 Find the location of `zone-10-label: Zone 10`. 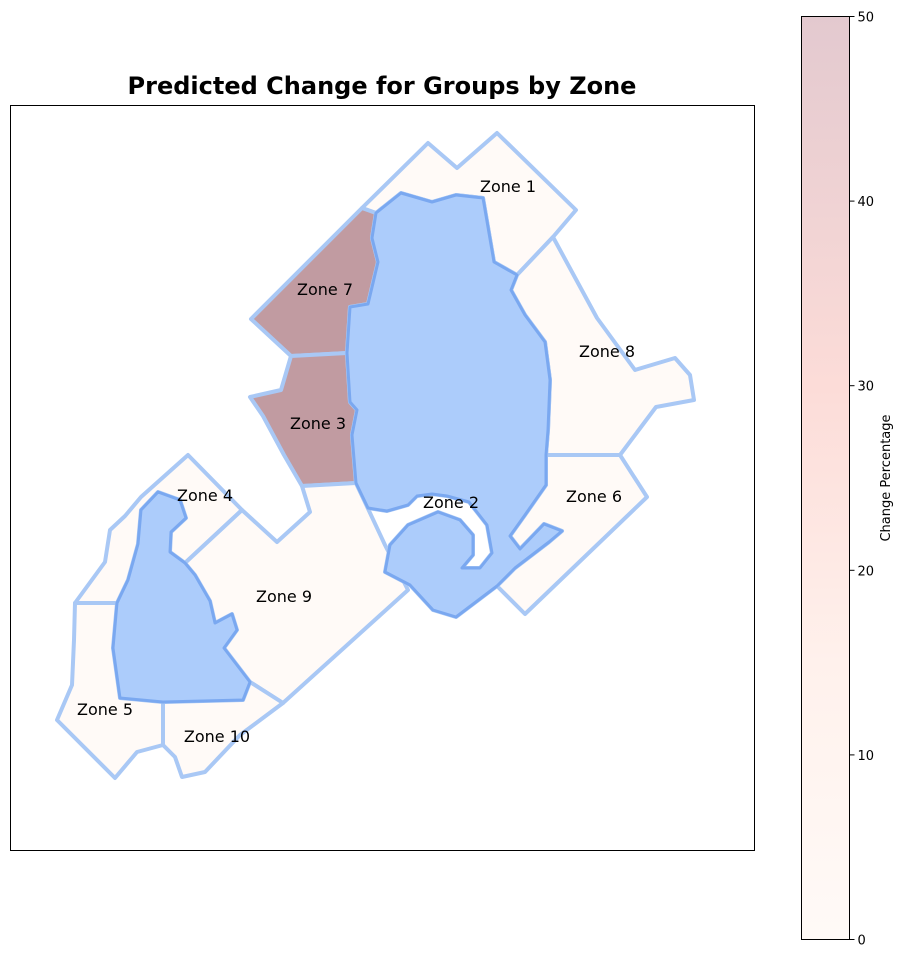

zone-10-label: Zone 10 is located at coordinates (217, 736).